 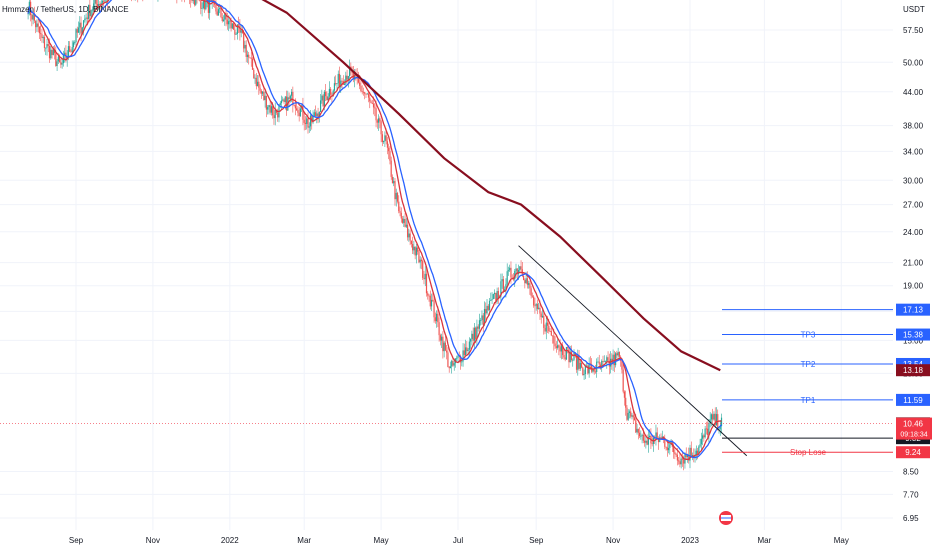 What do you see at coordinates (633, 351) in the screenshot?
I see `trendline` at bounding box center [633, 351].